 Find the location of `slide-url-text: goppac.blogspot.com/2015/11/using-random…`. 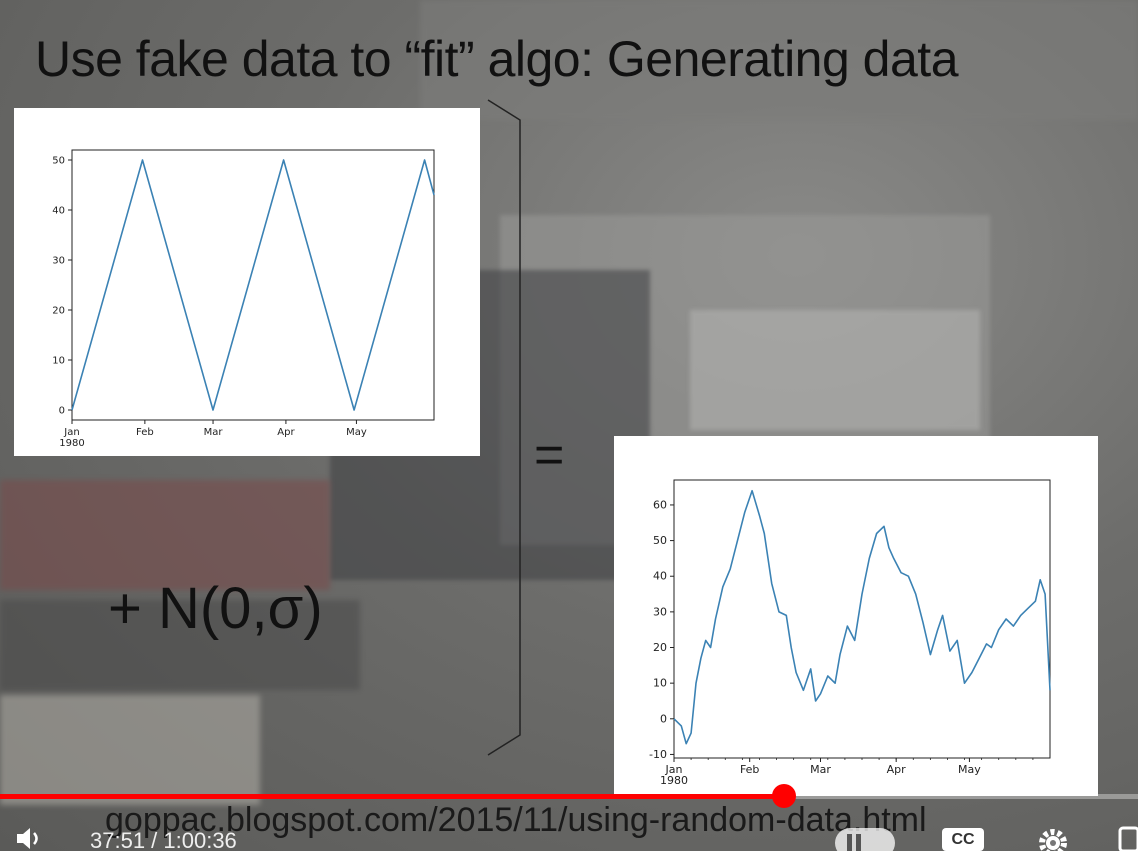

slide-url-text: goppac.blogspot.com/2015/11/using-random… is located at coordinates (516, 820).